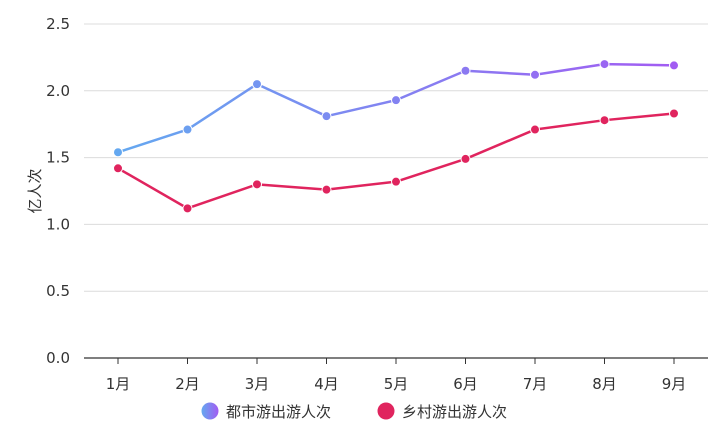 This screenshot has width=727, height=436. I want to click on x-tick-label: 1月, so click(118, 384).